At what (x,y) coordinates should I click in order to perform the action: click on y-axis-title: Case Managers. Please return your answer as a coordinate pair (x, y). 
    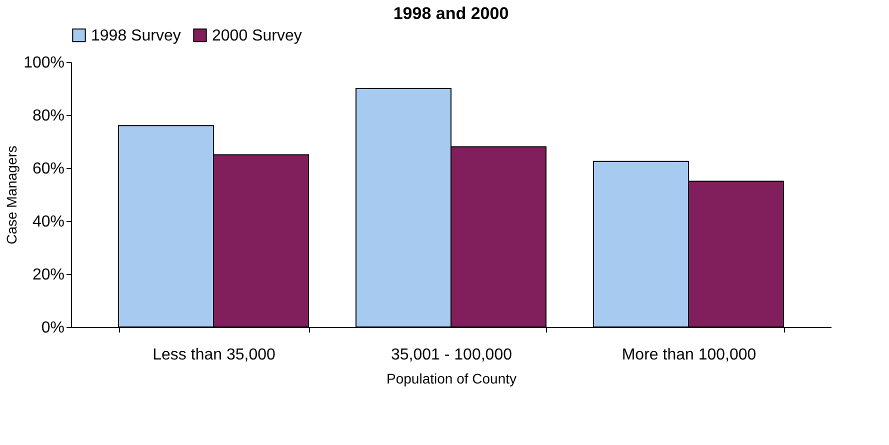
    Looking at the image, I should click on (12, 195).